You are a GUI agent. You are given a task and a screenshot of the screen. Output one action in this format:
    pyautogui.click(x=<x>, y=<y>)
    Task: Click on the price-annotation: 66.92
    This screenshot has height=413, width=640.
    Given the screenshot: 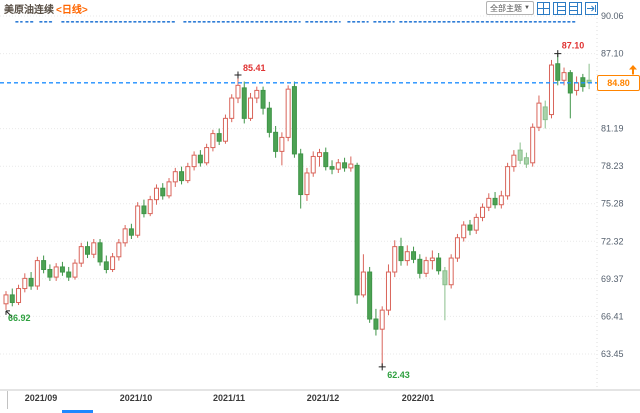 What is the action you would take?
    pyautogui.click(x=19, y=318)
    